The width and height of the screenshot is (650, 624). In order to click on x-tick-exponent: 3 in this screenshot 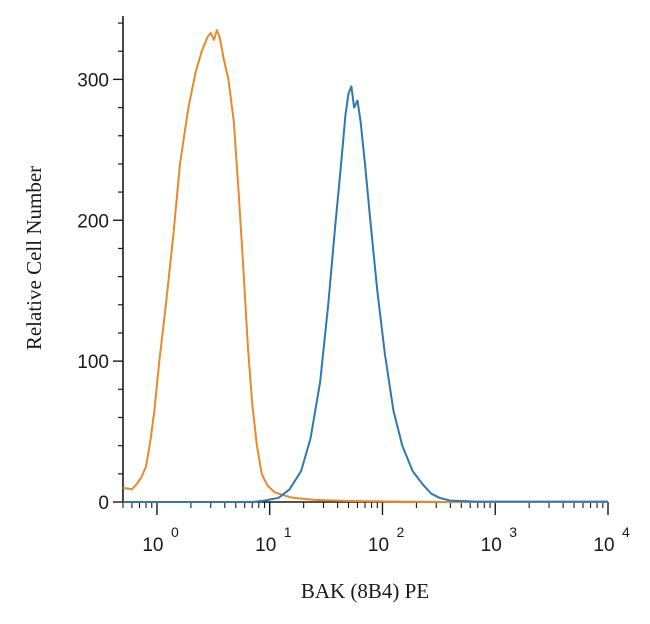, I will do `click(513, 532)`.